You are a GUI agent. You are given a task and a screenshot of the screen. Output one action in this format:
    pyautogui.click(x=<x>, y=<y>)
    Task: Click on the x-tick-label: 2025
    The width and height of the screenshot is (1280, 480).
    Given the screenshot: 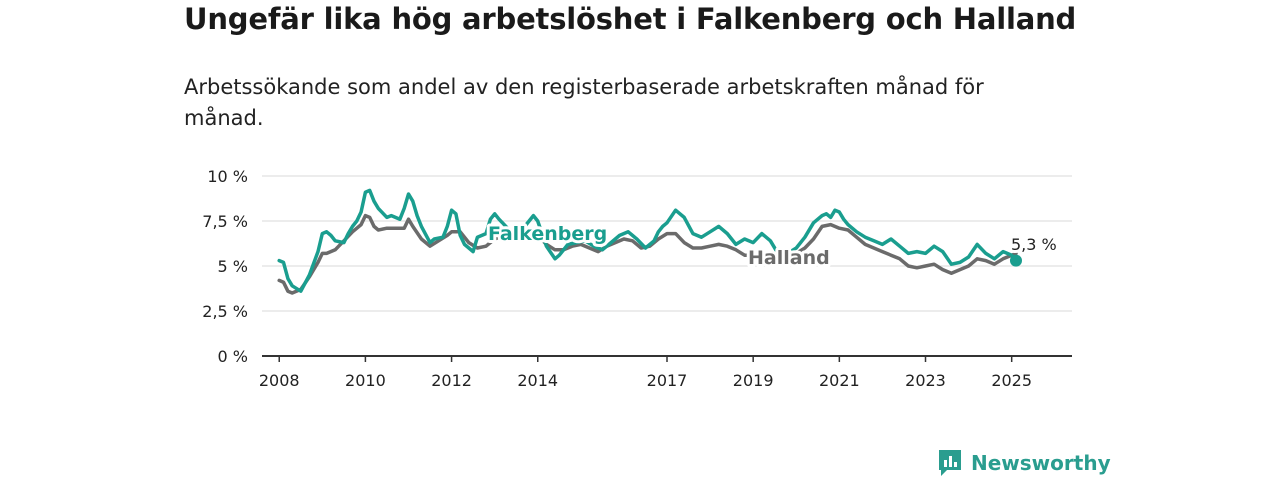 What is the action you would take?
    pyautogui.click(x=1011, y=380)
    